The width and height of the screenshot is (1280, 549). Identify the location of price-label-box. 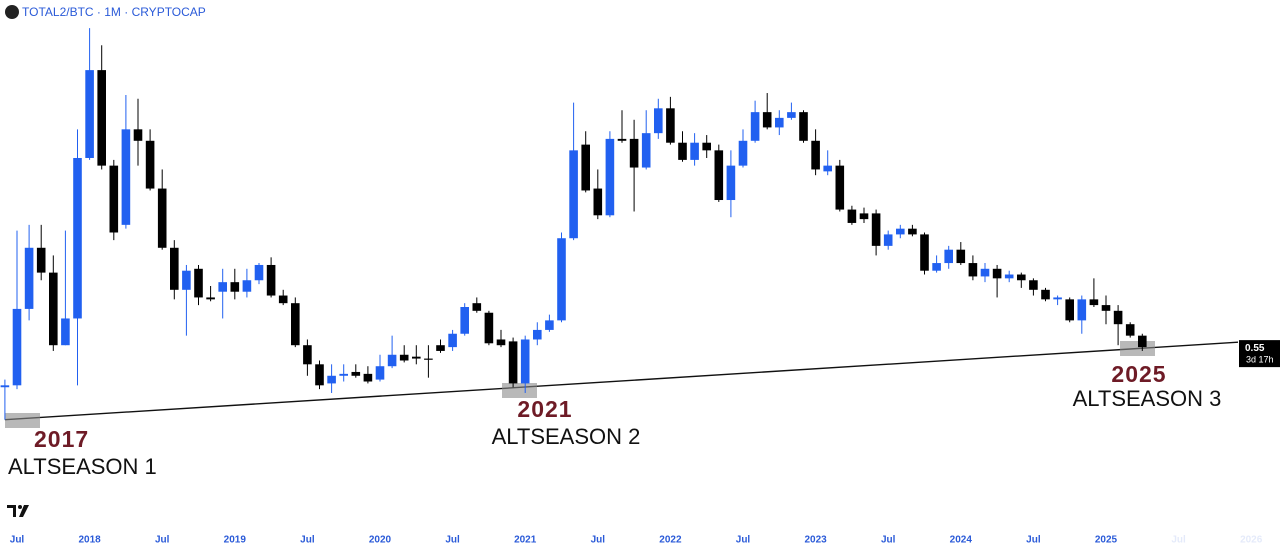
(1259, 354).